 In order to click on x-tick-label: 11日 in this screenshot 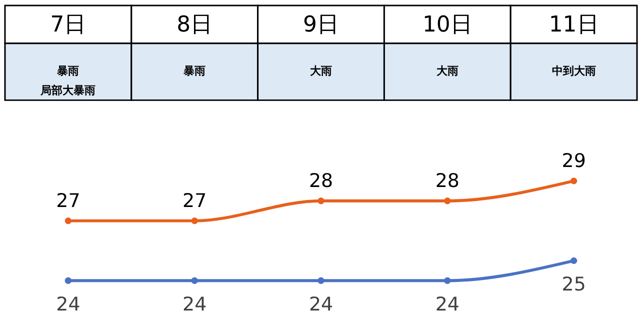, I will do `click(573, 25)`.